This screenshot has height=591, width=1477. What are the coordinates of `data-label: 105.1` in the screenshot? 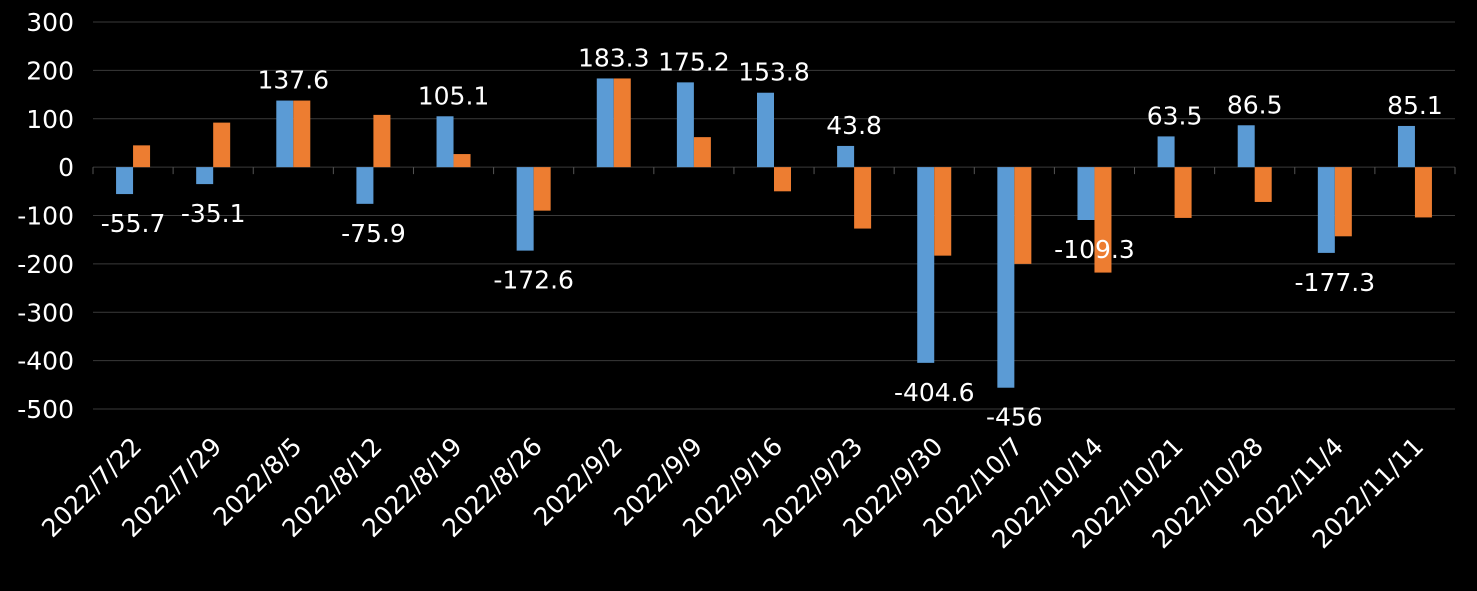 It's located at (454, 95).